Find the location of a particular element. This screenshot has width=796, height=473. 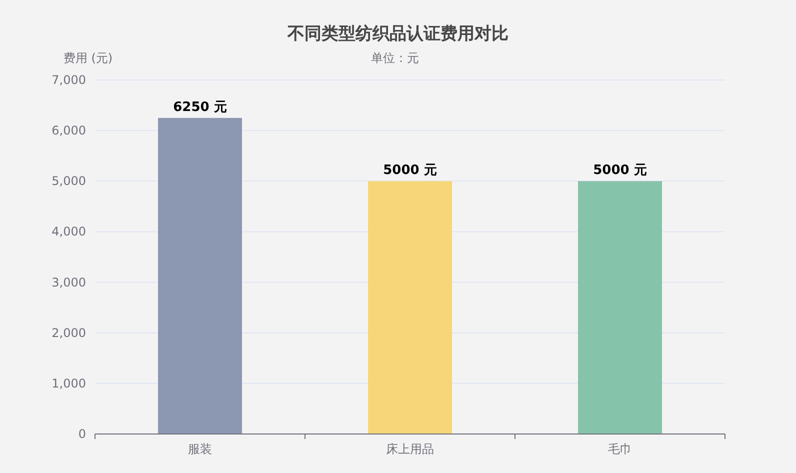

y-tick-label: 1,000 is located at coordinates (69, 383).